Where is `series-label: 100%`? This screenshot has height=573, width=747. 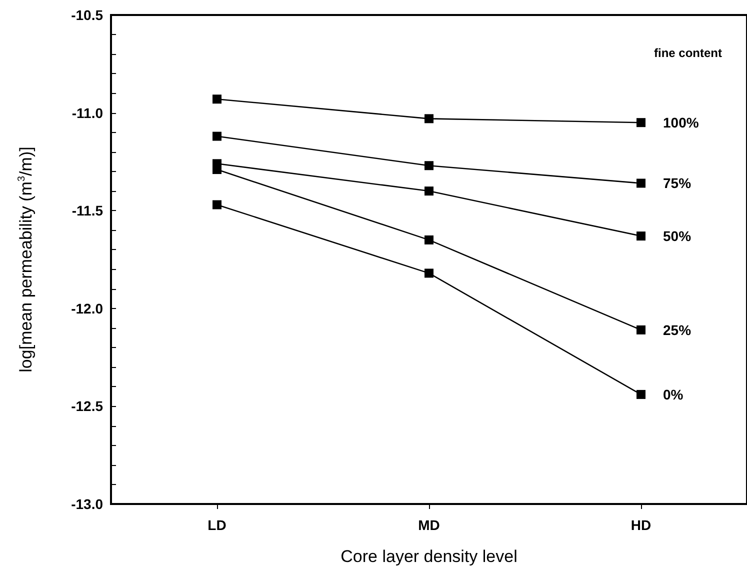 series-label: 100% is located at coordinates (681, 122).